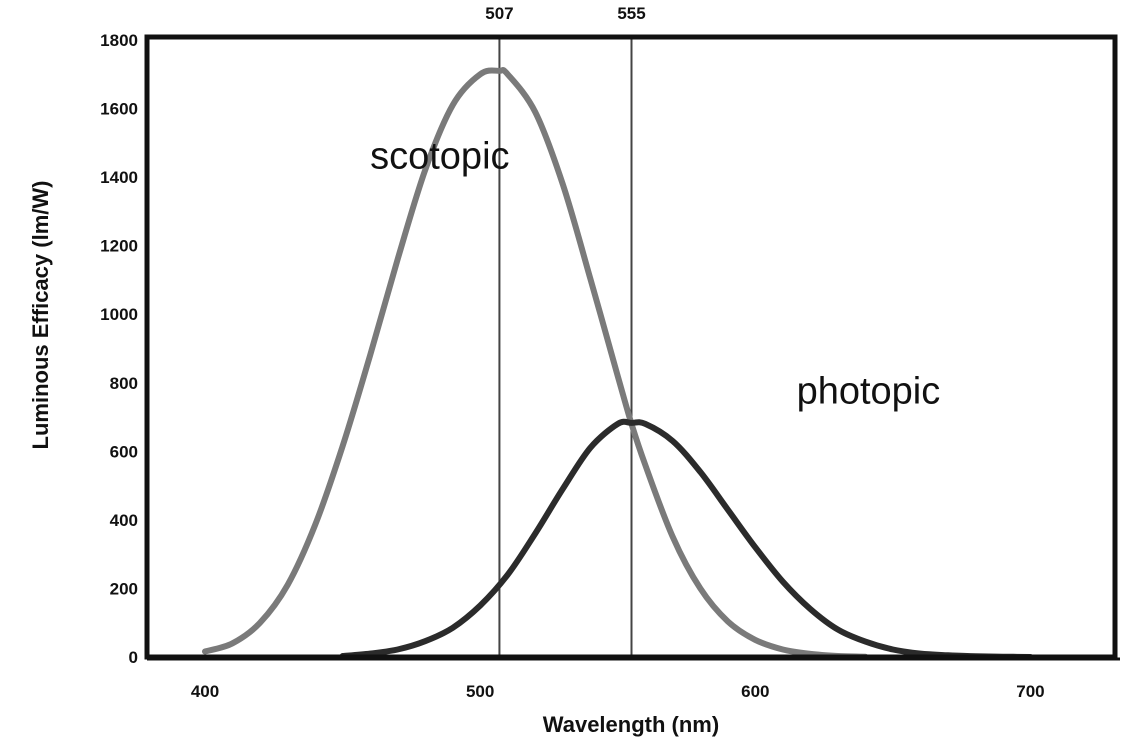 This screenshot has width=1140, height=754. I want to click on y-tick-label-1800: 1800, so click(119, 40).